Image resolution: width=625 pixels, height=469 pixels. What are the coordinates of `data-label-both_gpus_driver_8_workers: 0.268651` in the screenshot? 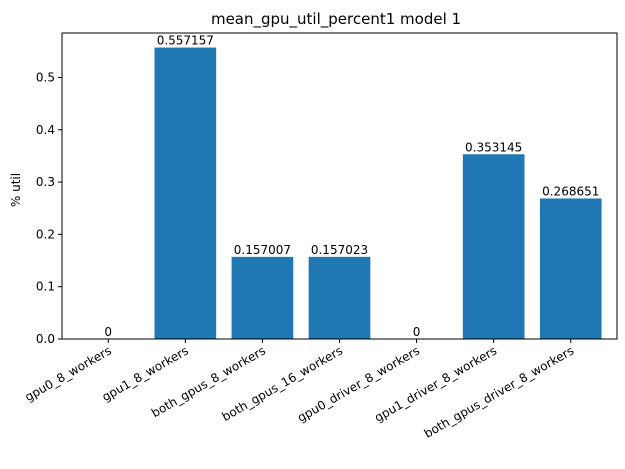 It's located at (570, 191).